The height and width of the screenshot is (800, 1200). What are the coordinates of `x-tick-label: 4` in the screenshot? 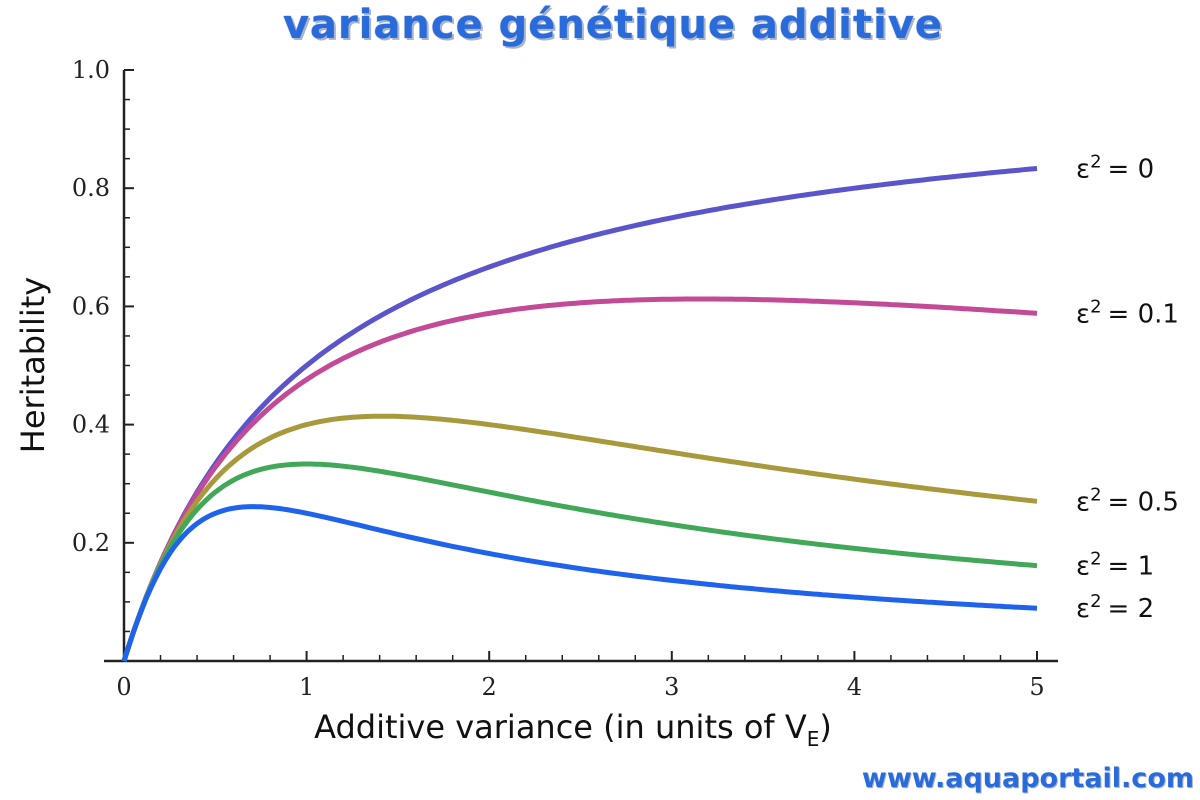 It's located at (854, 687).